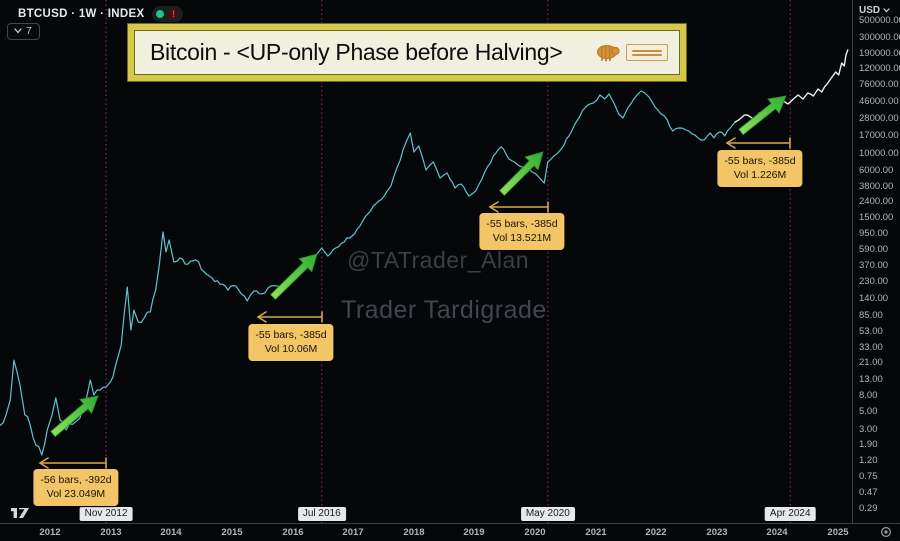 The width and height of the screenshot is (900, 541). I want to click on measure-volume-text: Vol 1.226M, so click(760, 175).